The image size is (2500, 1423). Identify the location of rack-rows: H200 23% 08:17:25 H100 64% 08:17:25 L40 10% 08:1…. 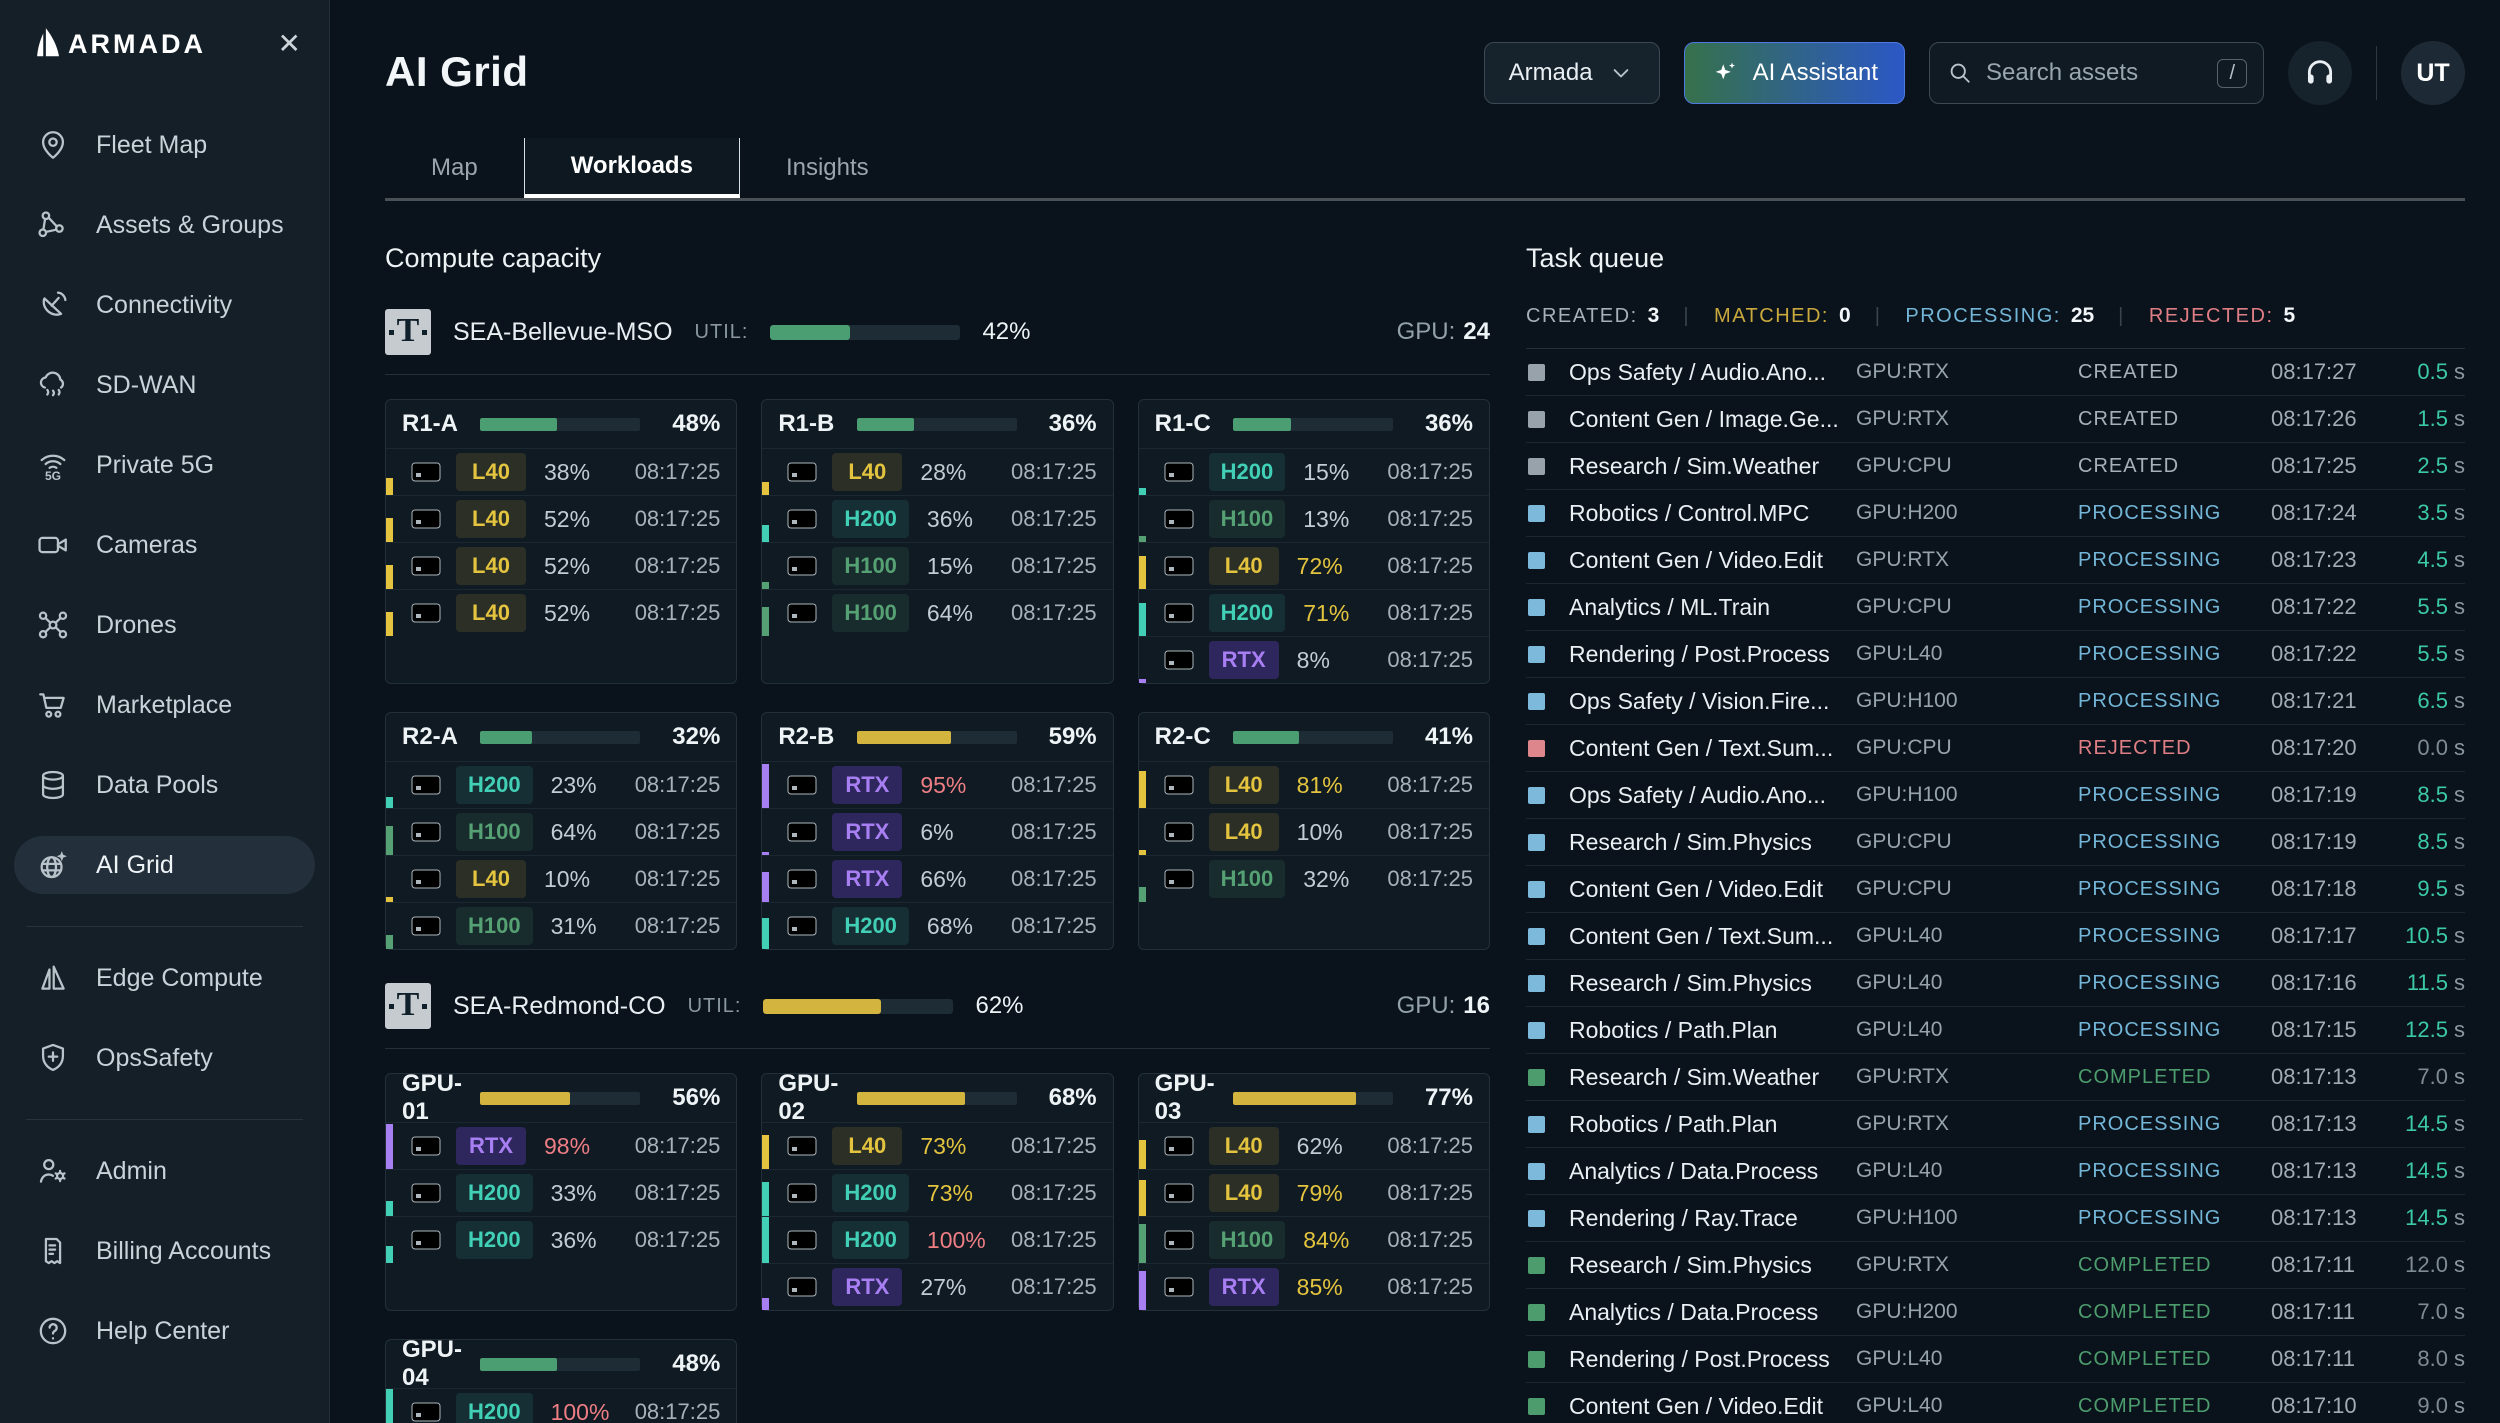
(561, 855).